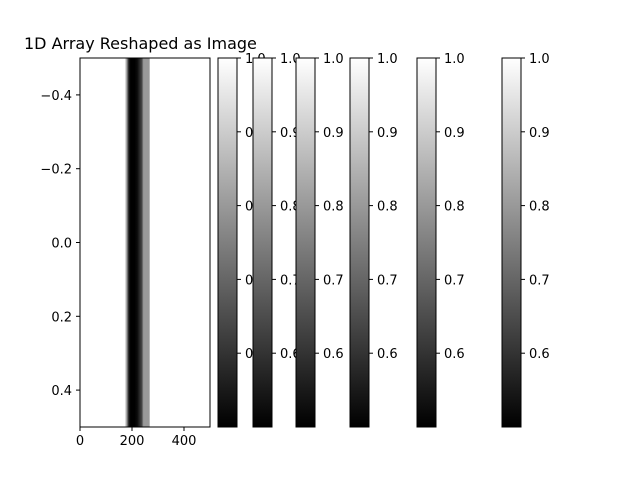  I want to click on y-tick-label: 0.2, so click(61, 317).